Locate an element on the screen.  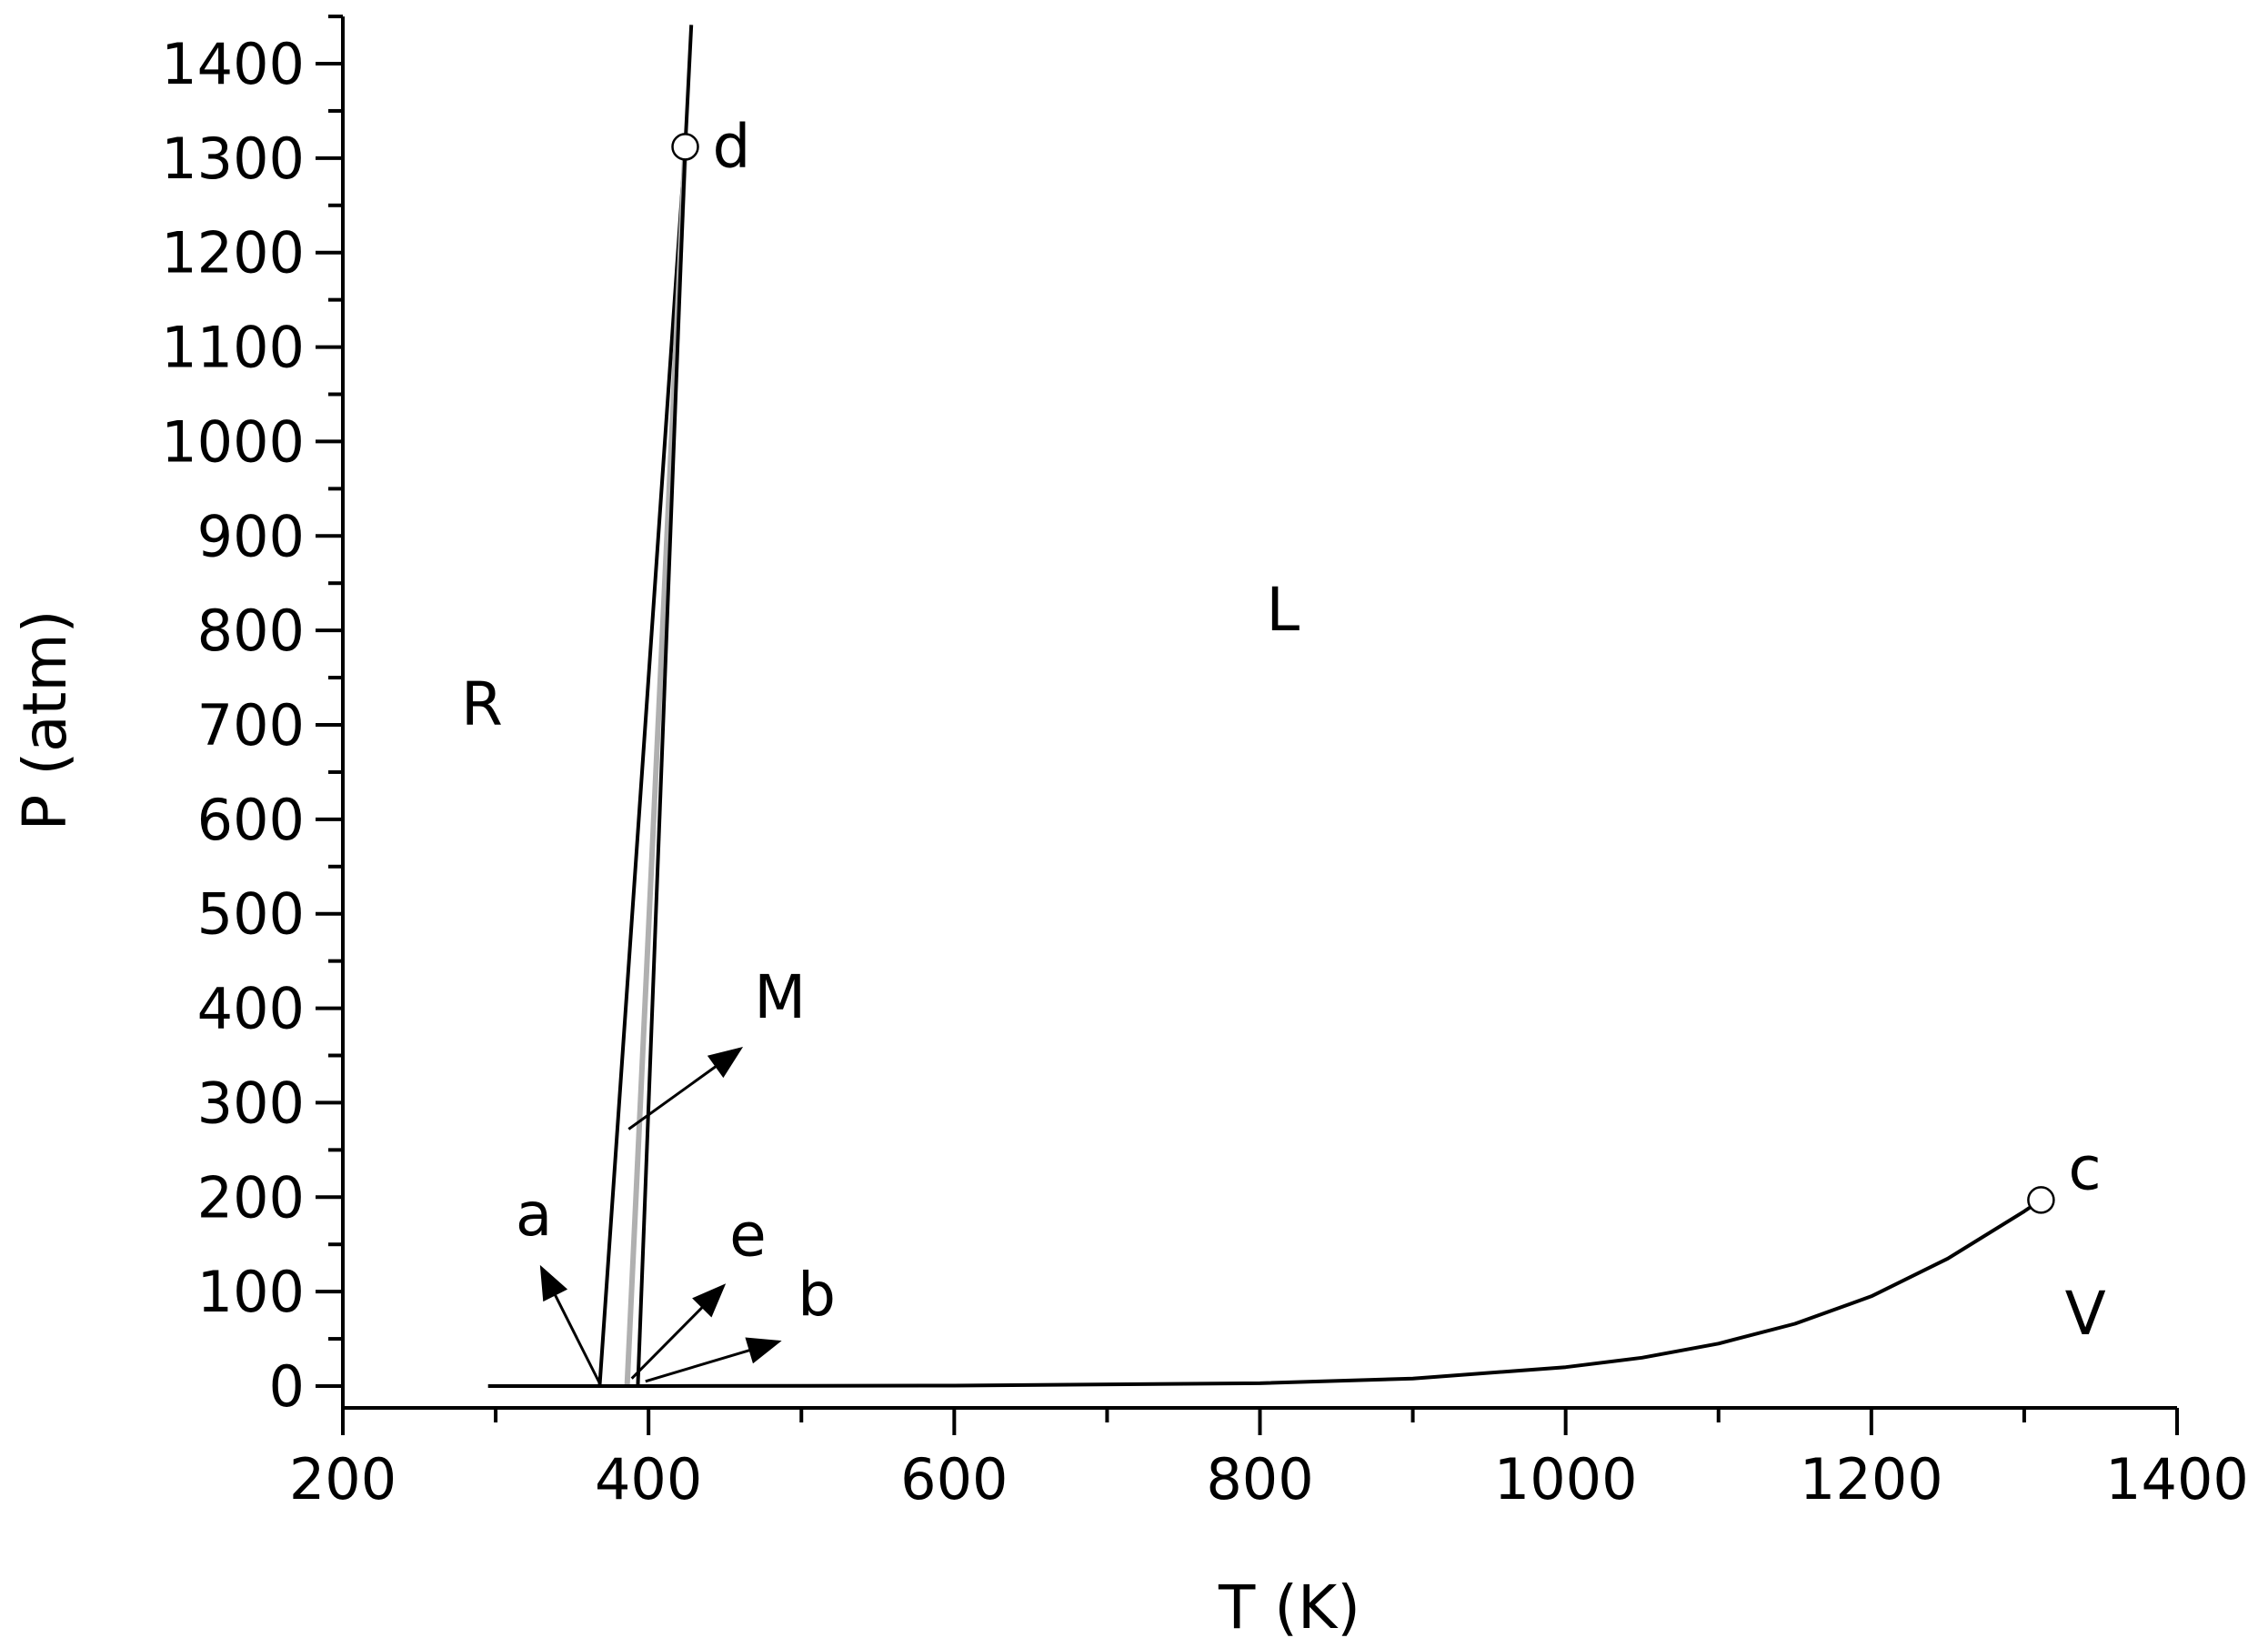
y-tick-label: 1400 is located at coordinates (233, 64).